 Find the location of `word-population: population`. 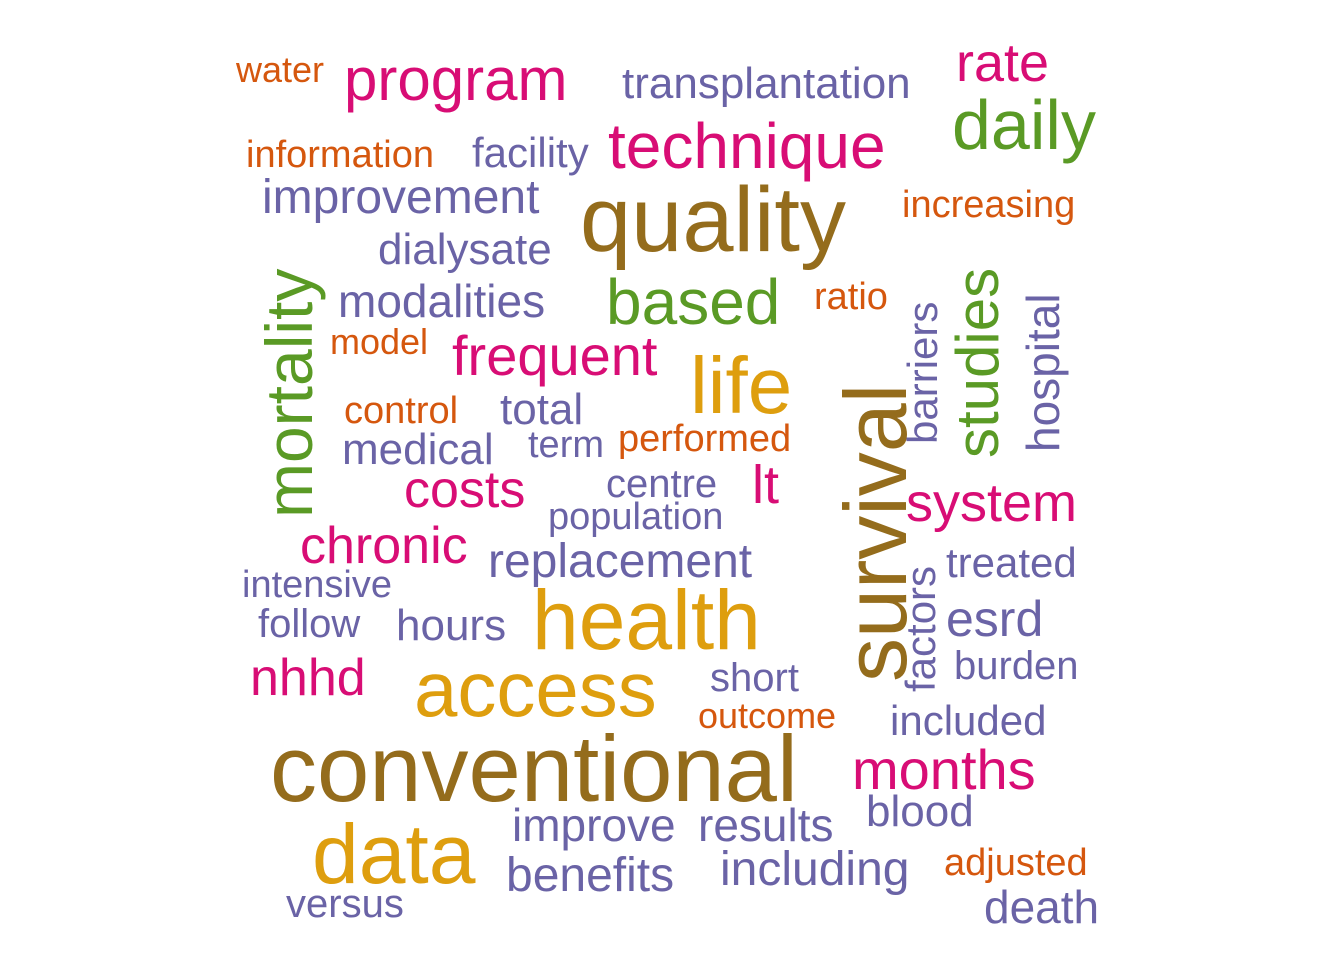

word-population: population is located at coordinates (636, 517).